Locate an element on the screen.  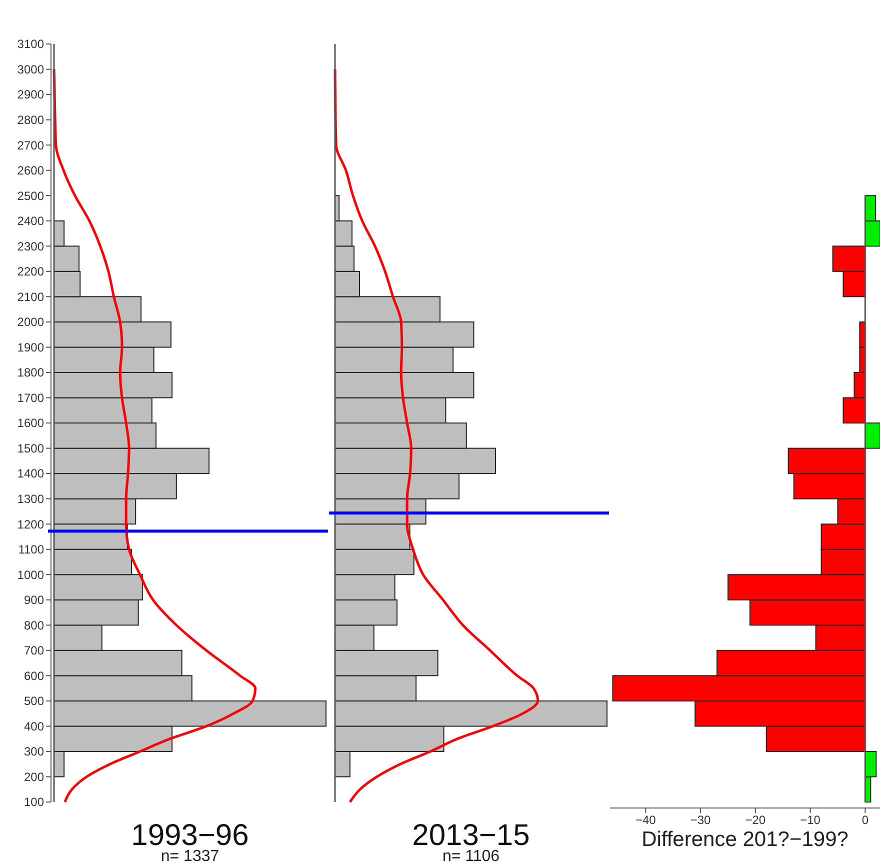
y-tick-label: 2000 is located at coordinates (30, 322).